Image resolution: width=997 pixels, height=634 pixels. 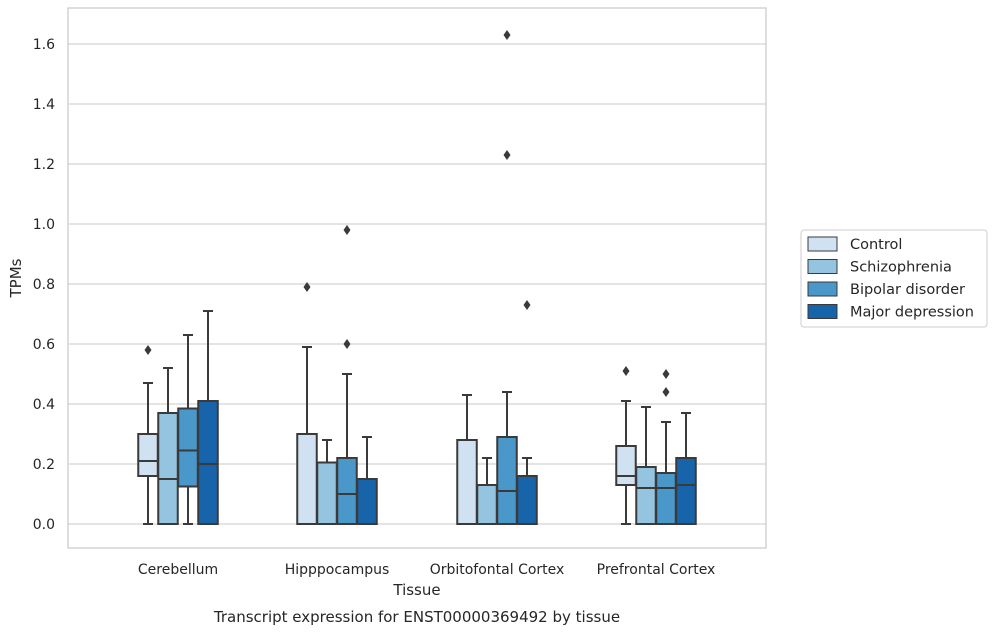 What do you see at coordinates (901, 268) in the screenshot?
I see `legend-label: Schizophrenia` at bounding box center [901, 268].